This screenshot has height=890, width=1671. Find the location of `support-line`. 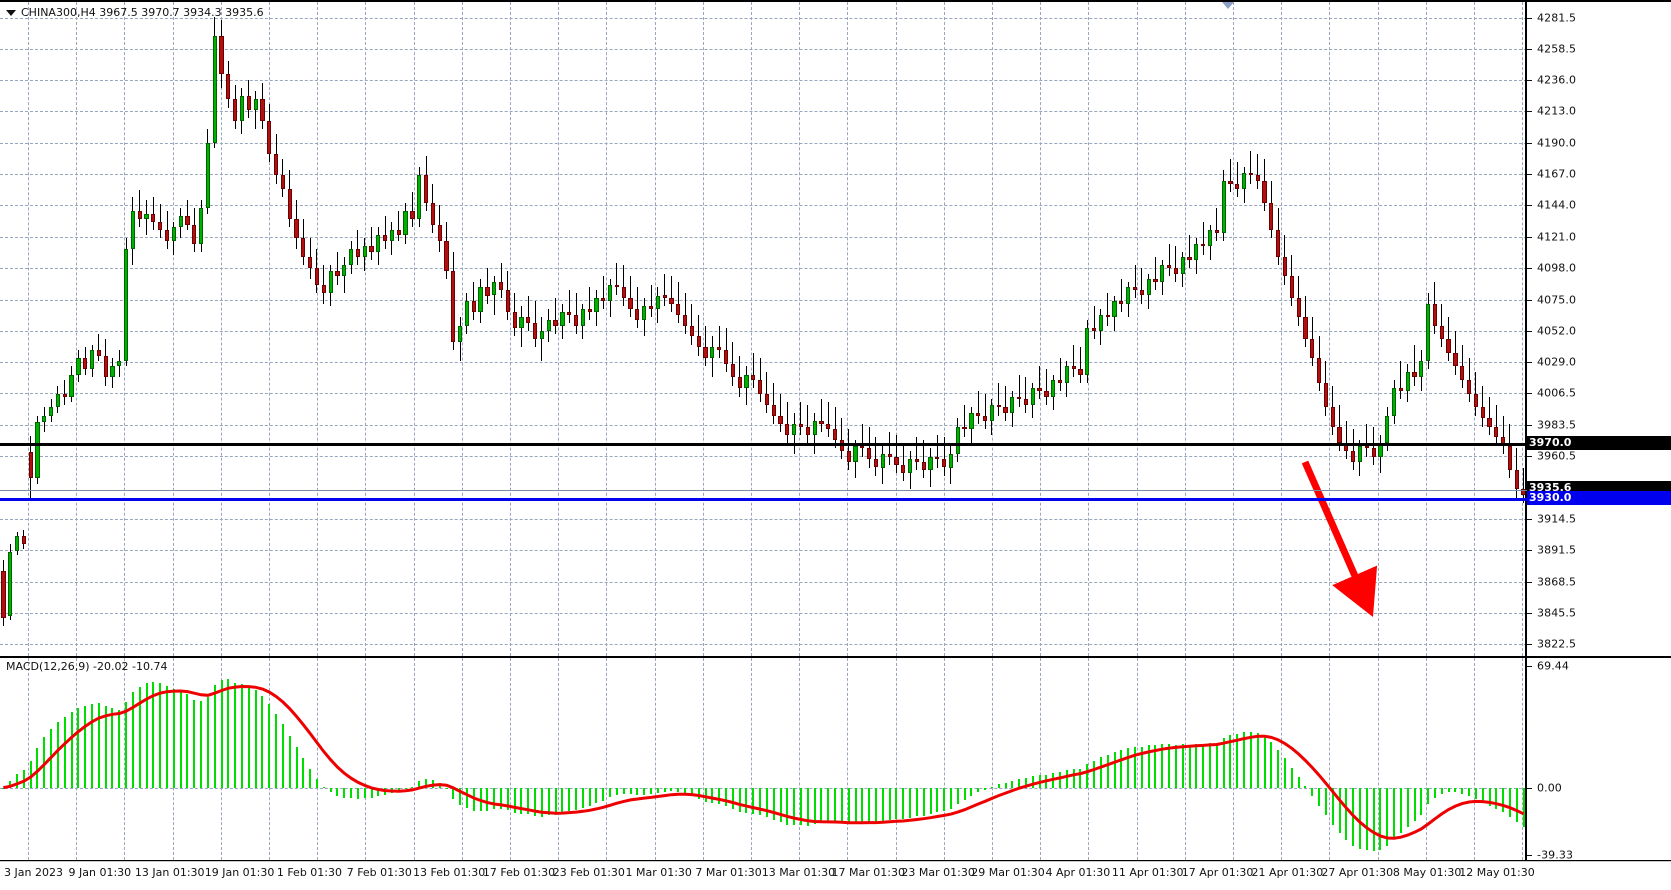

support-line is located at coordinates (763, 499).